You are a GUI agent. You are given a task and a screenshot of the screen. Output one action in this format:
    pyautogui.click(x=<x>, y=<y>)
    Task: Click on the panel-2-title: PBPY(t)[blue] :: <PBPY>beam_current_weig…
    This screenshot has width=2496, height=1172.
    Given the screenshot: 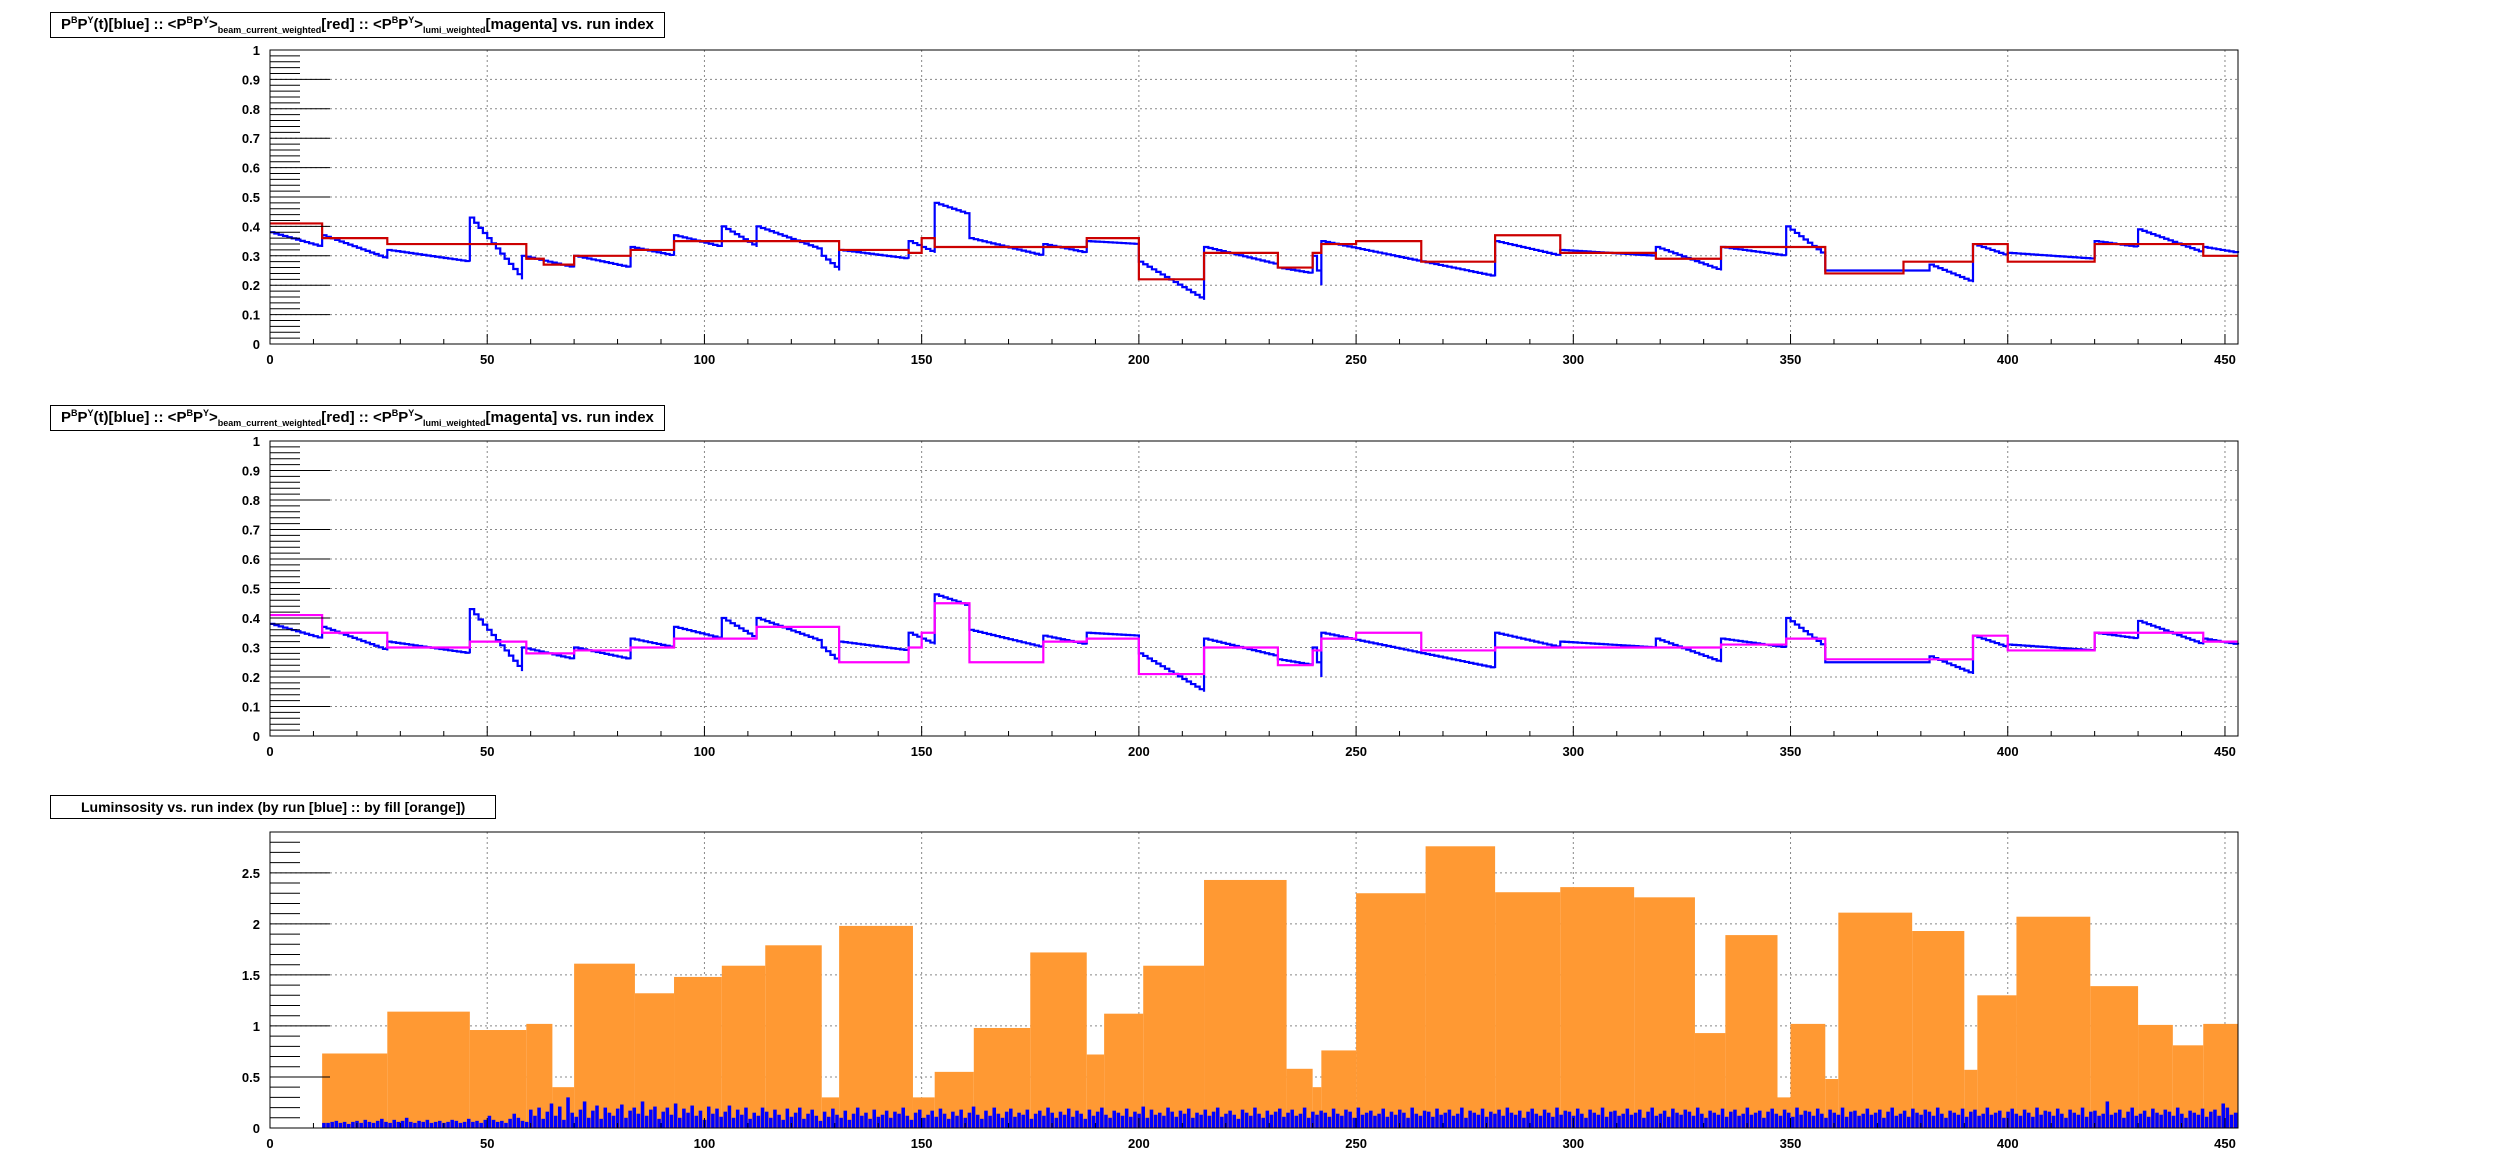 What is the action you would take?
    pyautogui.click(x=357, y=418)
    